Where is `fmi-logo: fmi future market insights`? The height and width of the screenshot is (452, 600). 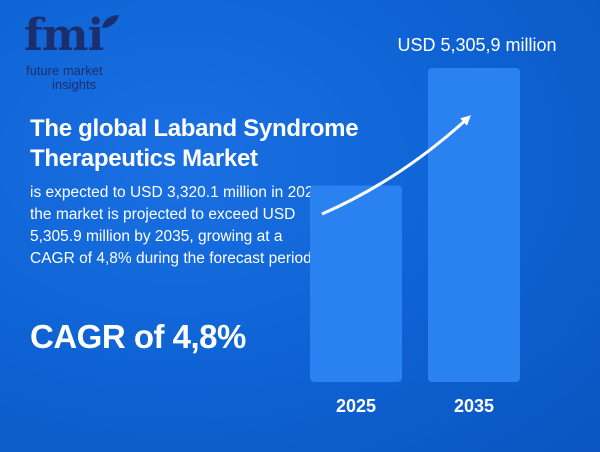
fmi-logo: fmi future market insights is located at coordinates (79, 56).